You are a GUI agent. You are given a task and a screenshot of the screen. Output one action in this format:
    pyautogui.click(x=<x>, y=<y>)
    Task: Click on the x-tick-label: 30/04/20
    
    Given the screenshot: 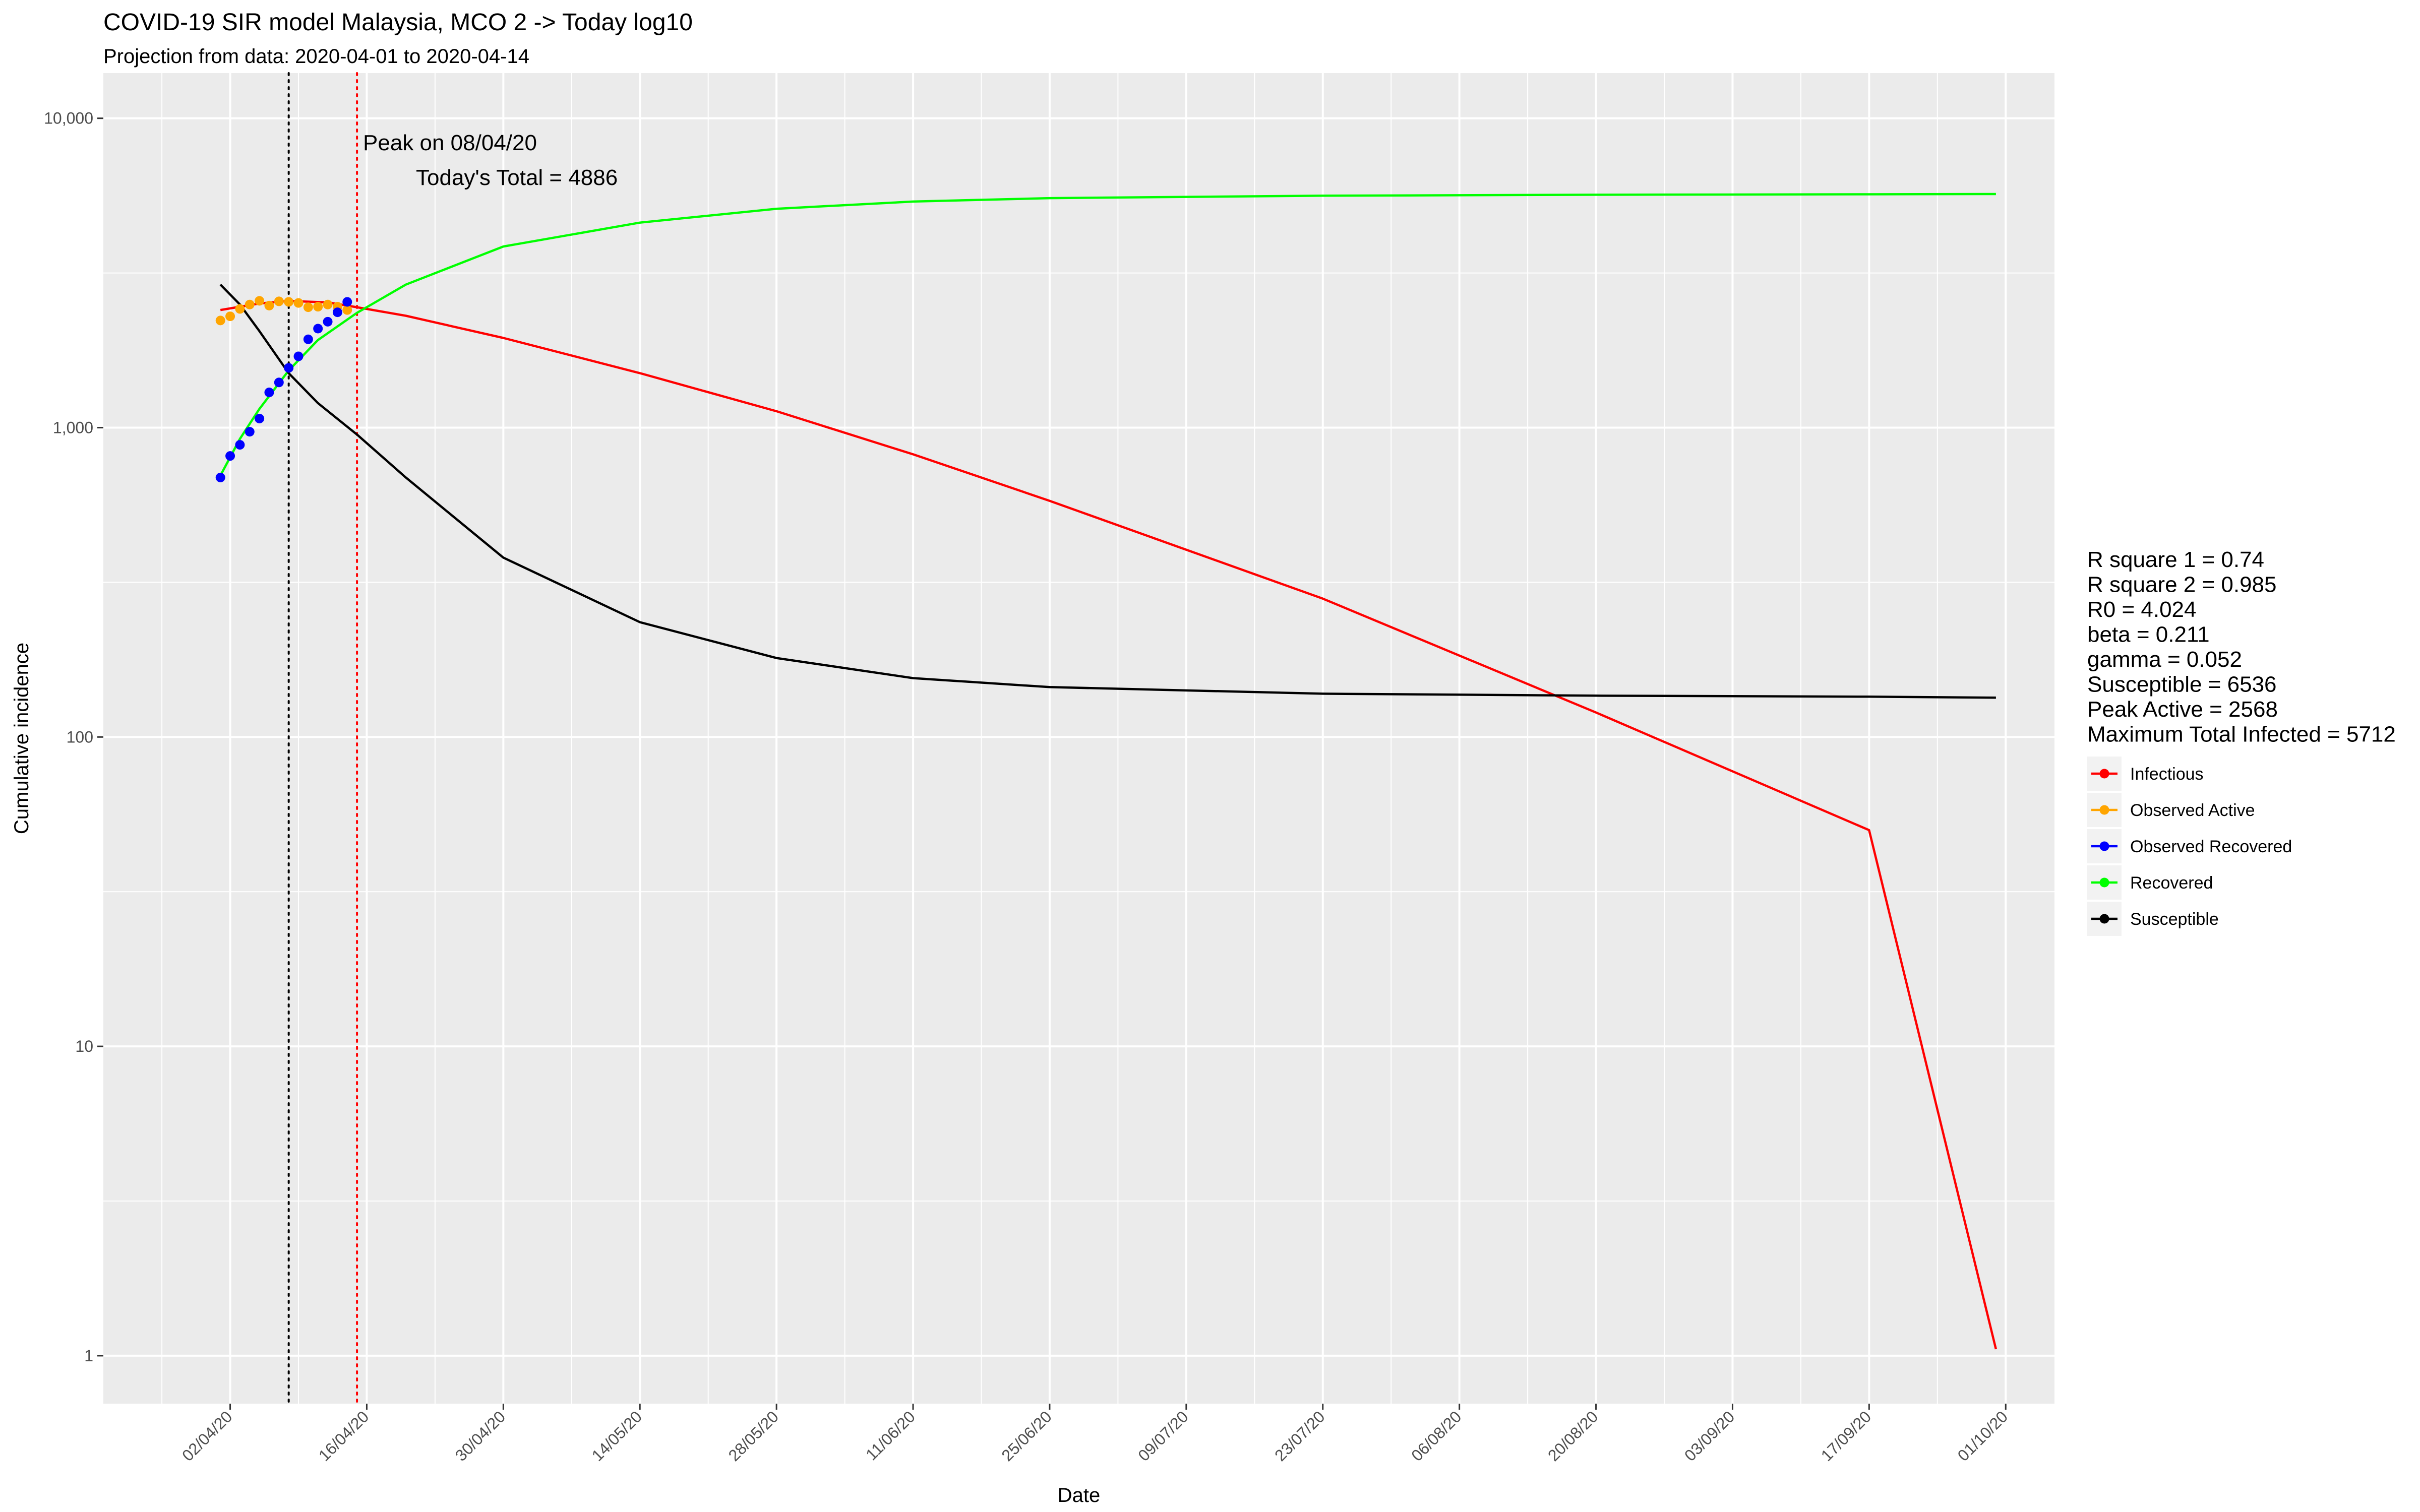 What is the action you would take?
    pyautogui.click(x=480, y=1436)
    